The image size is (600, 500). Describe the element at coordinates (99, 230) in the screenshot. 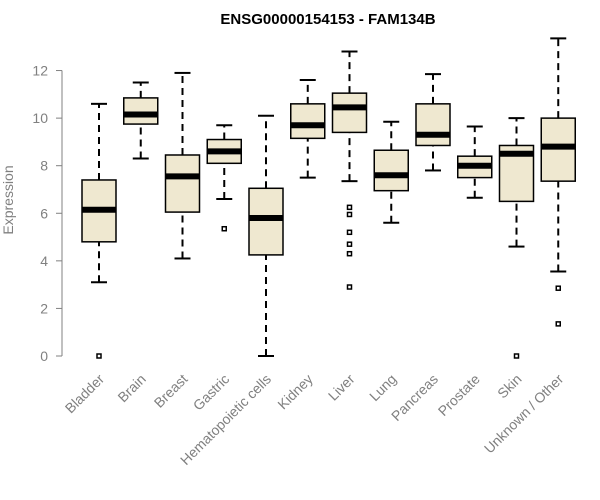

I see `box-bladder` at that location.